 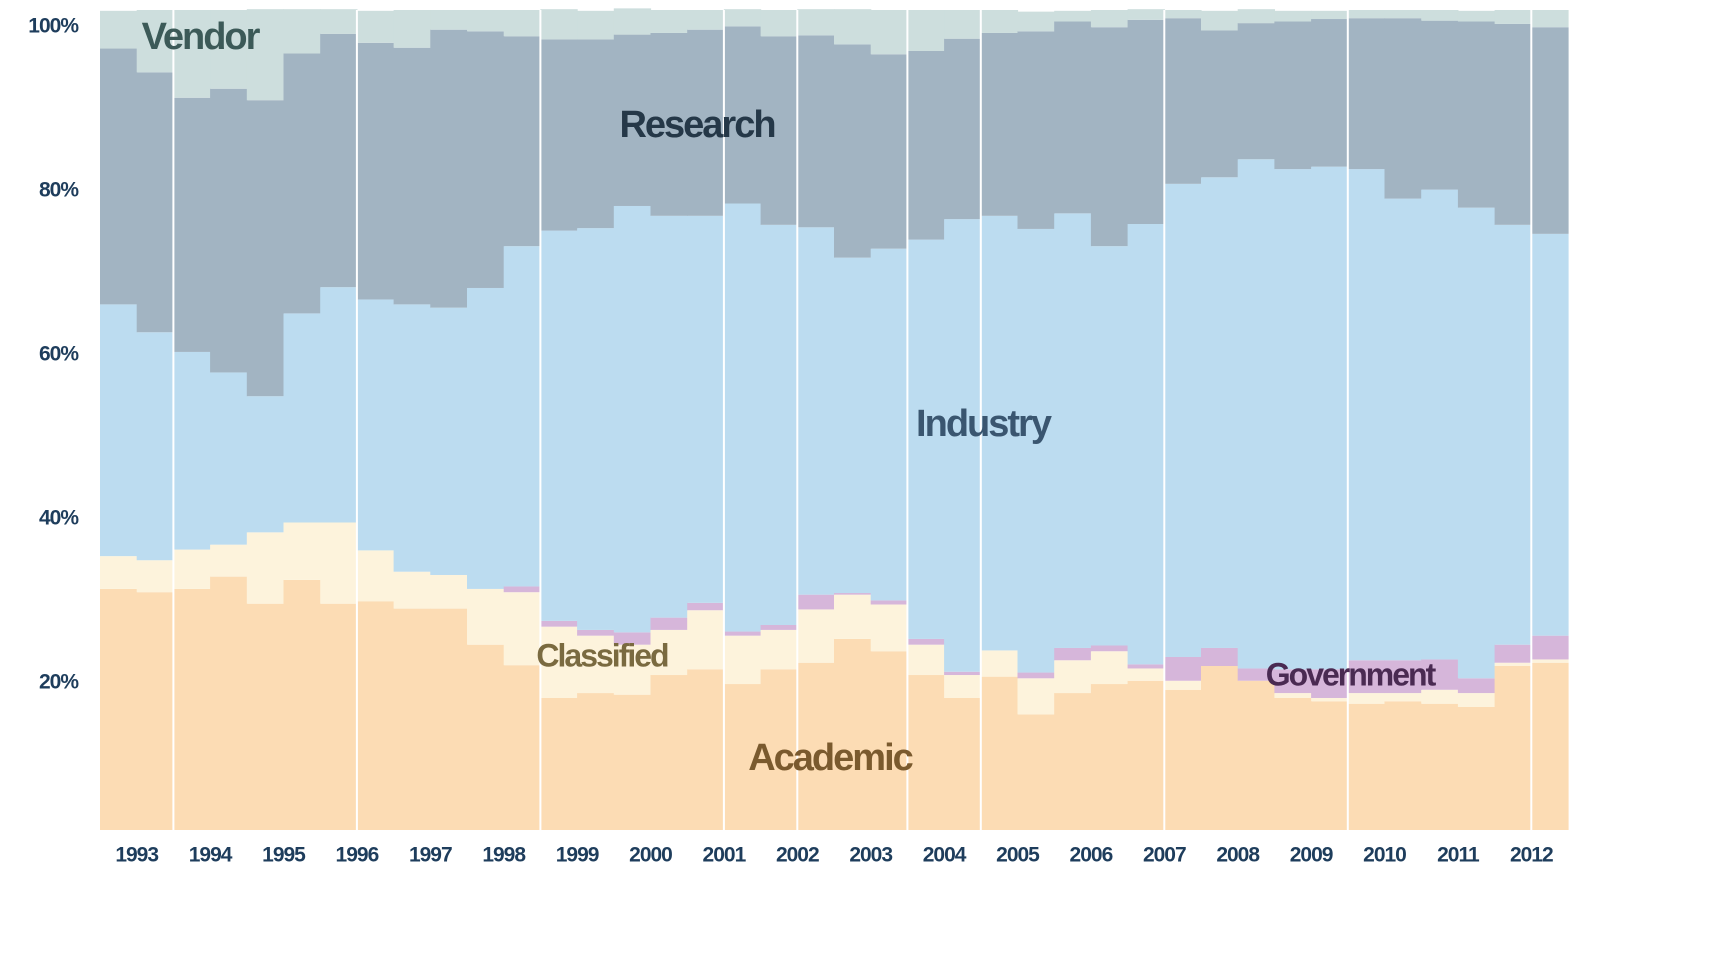 I want to click on series-label: Academic, so click(x=830, y=758).